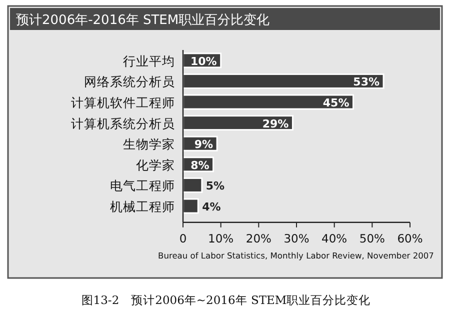 This screenshot has width=452, height=325. Describe the element at coordinates (142, 206) in the screenshot. I see `y-tick-label: 机械工程师` at that location.